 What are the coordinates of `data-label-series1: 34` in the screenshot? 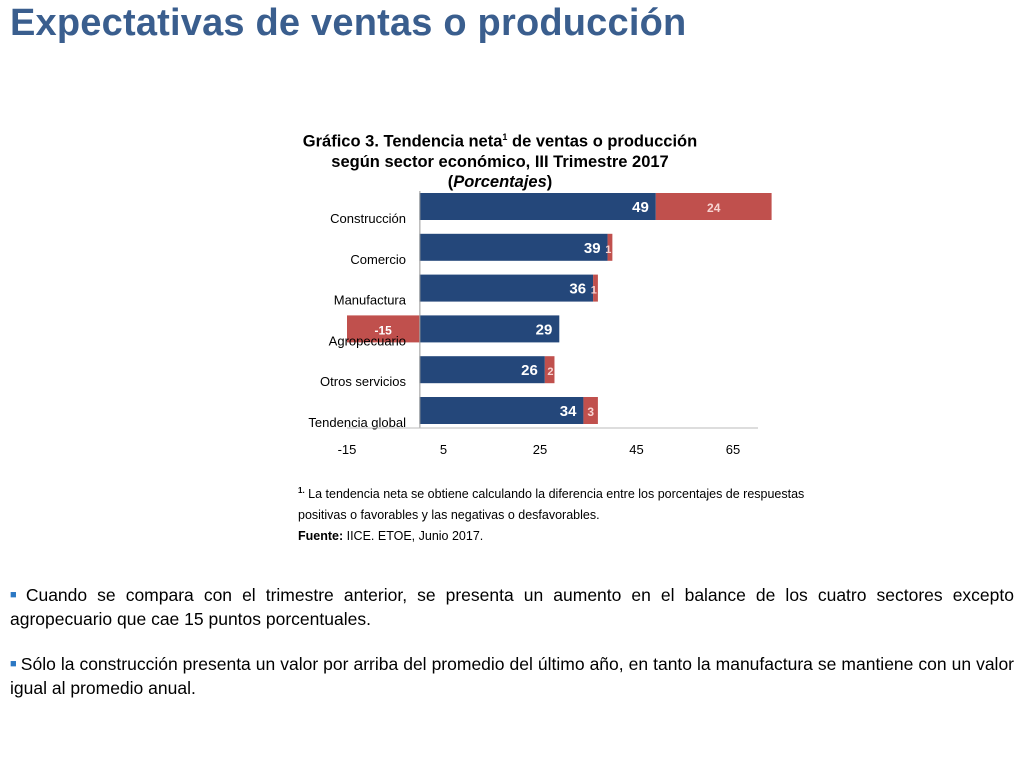 It's located at (568, 411).